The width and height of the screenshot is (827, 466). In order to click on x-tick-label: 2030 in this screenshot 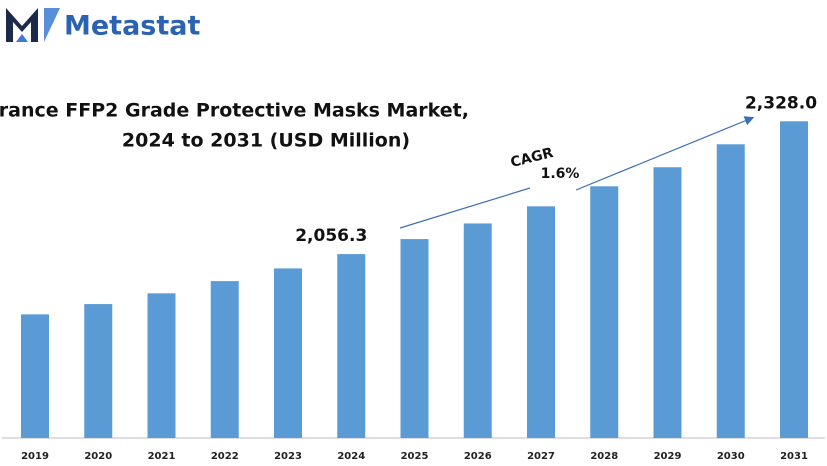, I will do `click(731, 456)`.